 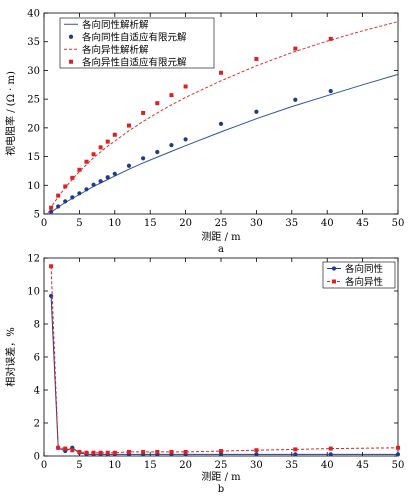 What do you see at coordinates (115, 50) in the screenshot?
I see `legend-label-a-2: 各向异性解析解` at bounding box center [115, 50].